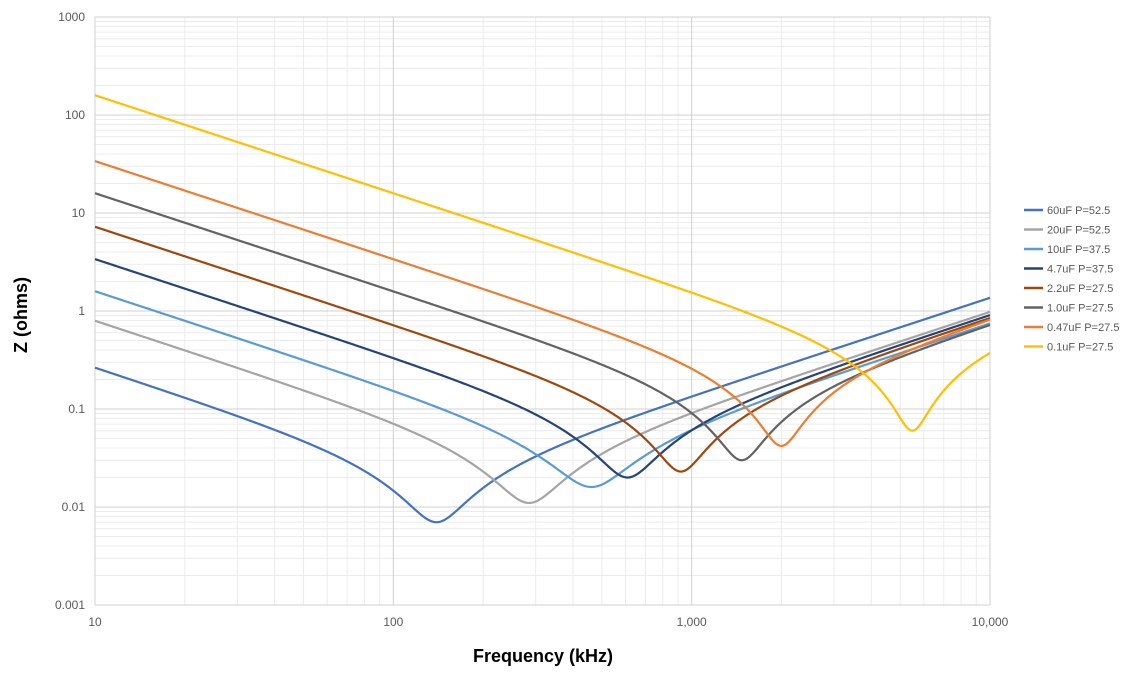 The image size is (1140, 683). Describe the element at coordinates (71, 17) in the screenshot. I see `y-tick-label: 1000` at that location.